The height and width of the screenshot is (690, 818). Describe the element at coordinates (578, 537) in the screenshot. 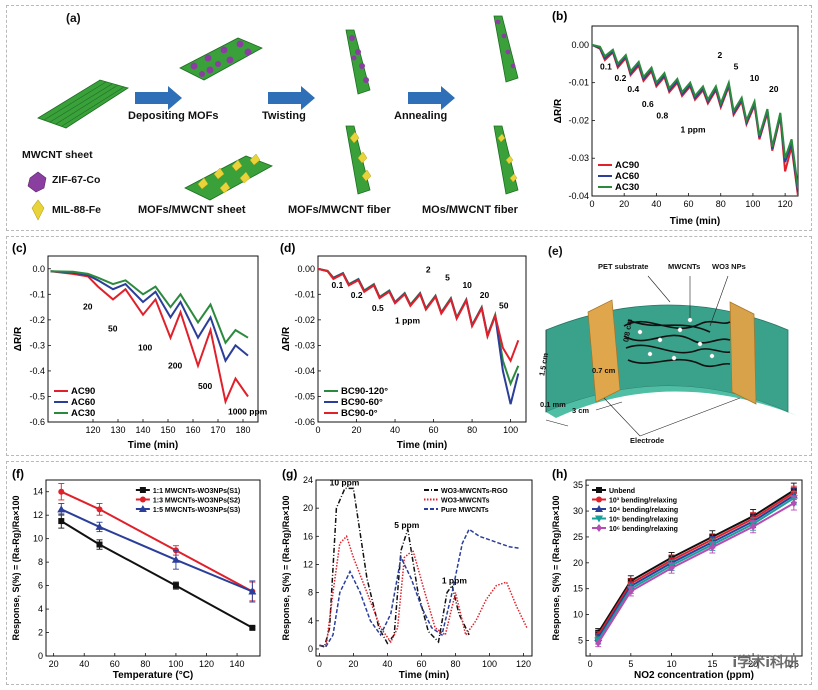

I see `y-tick-label: 25` at that location.